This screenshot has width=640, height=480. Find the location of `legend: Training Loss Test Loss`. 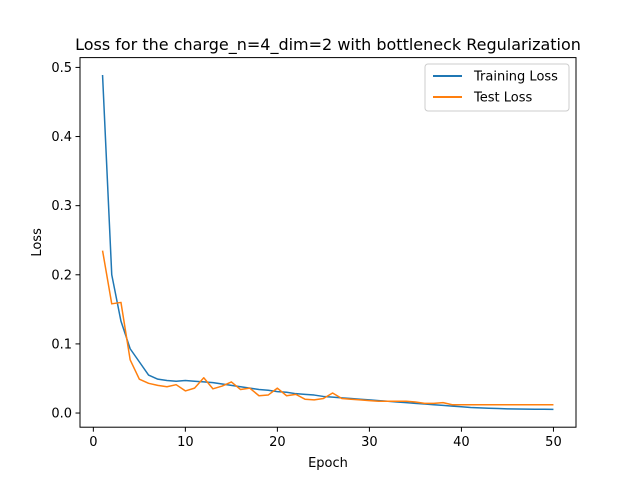

legend: Training Loss Test Loss is located at coordinates (497, 87).